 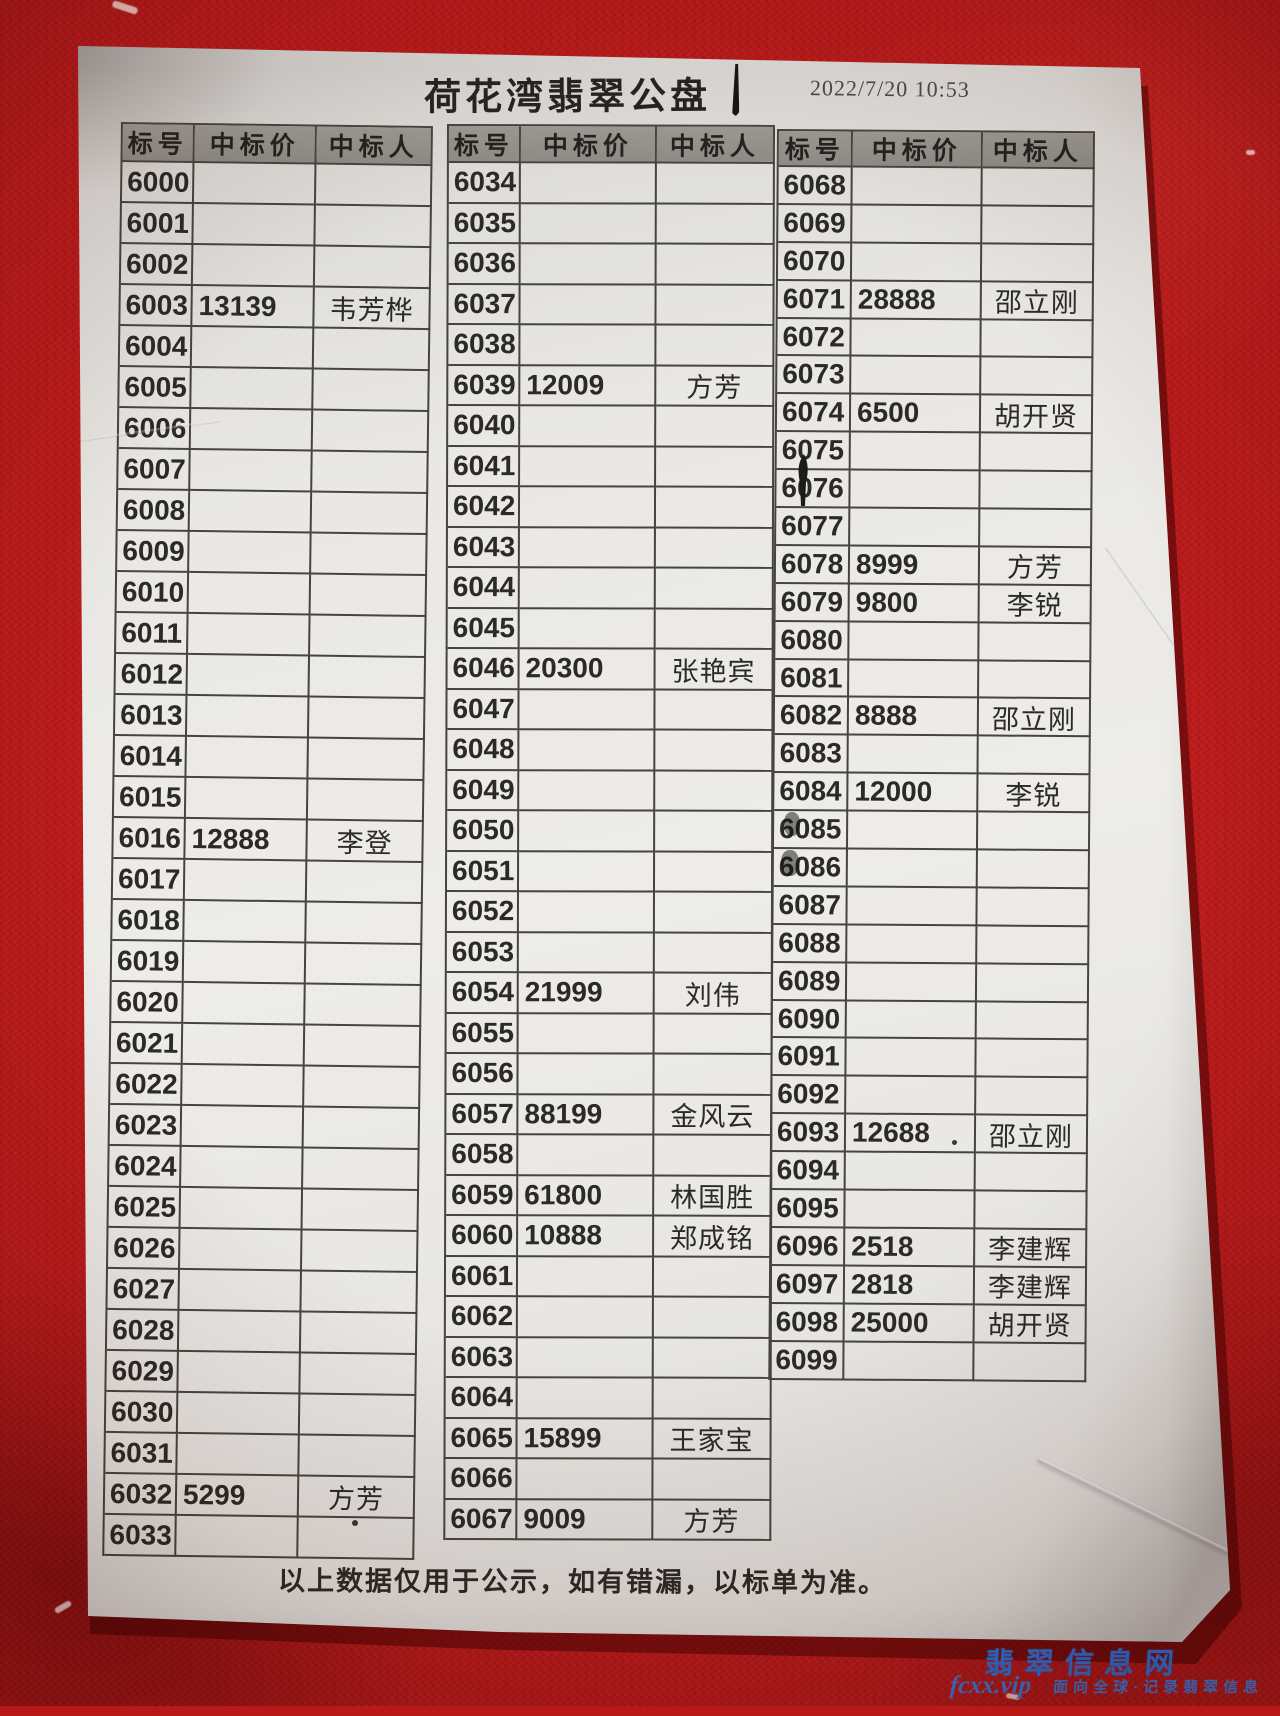 I want to click on lot-cell: 6020, so click(x=147, y=1002).